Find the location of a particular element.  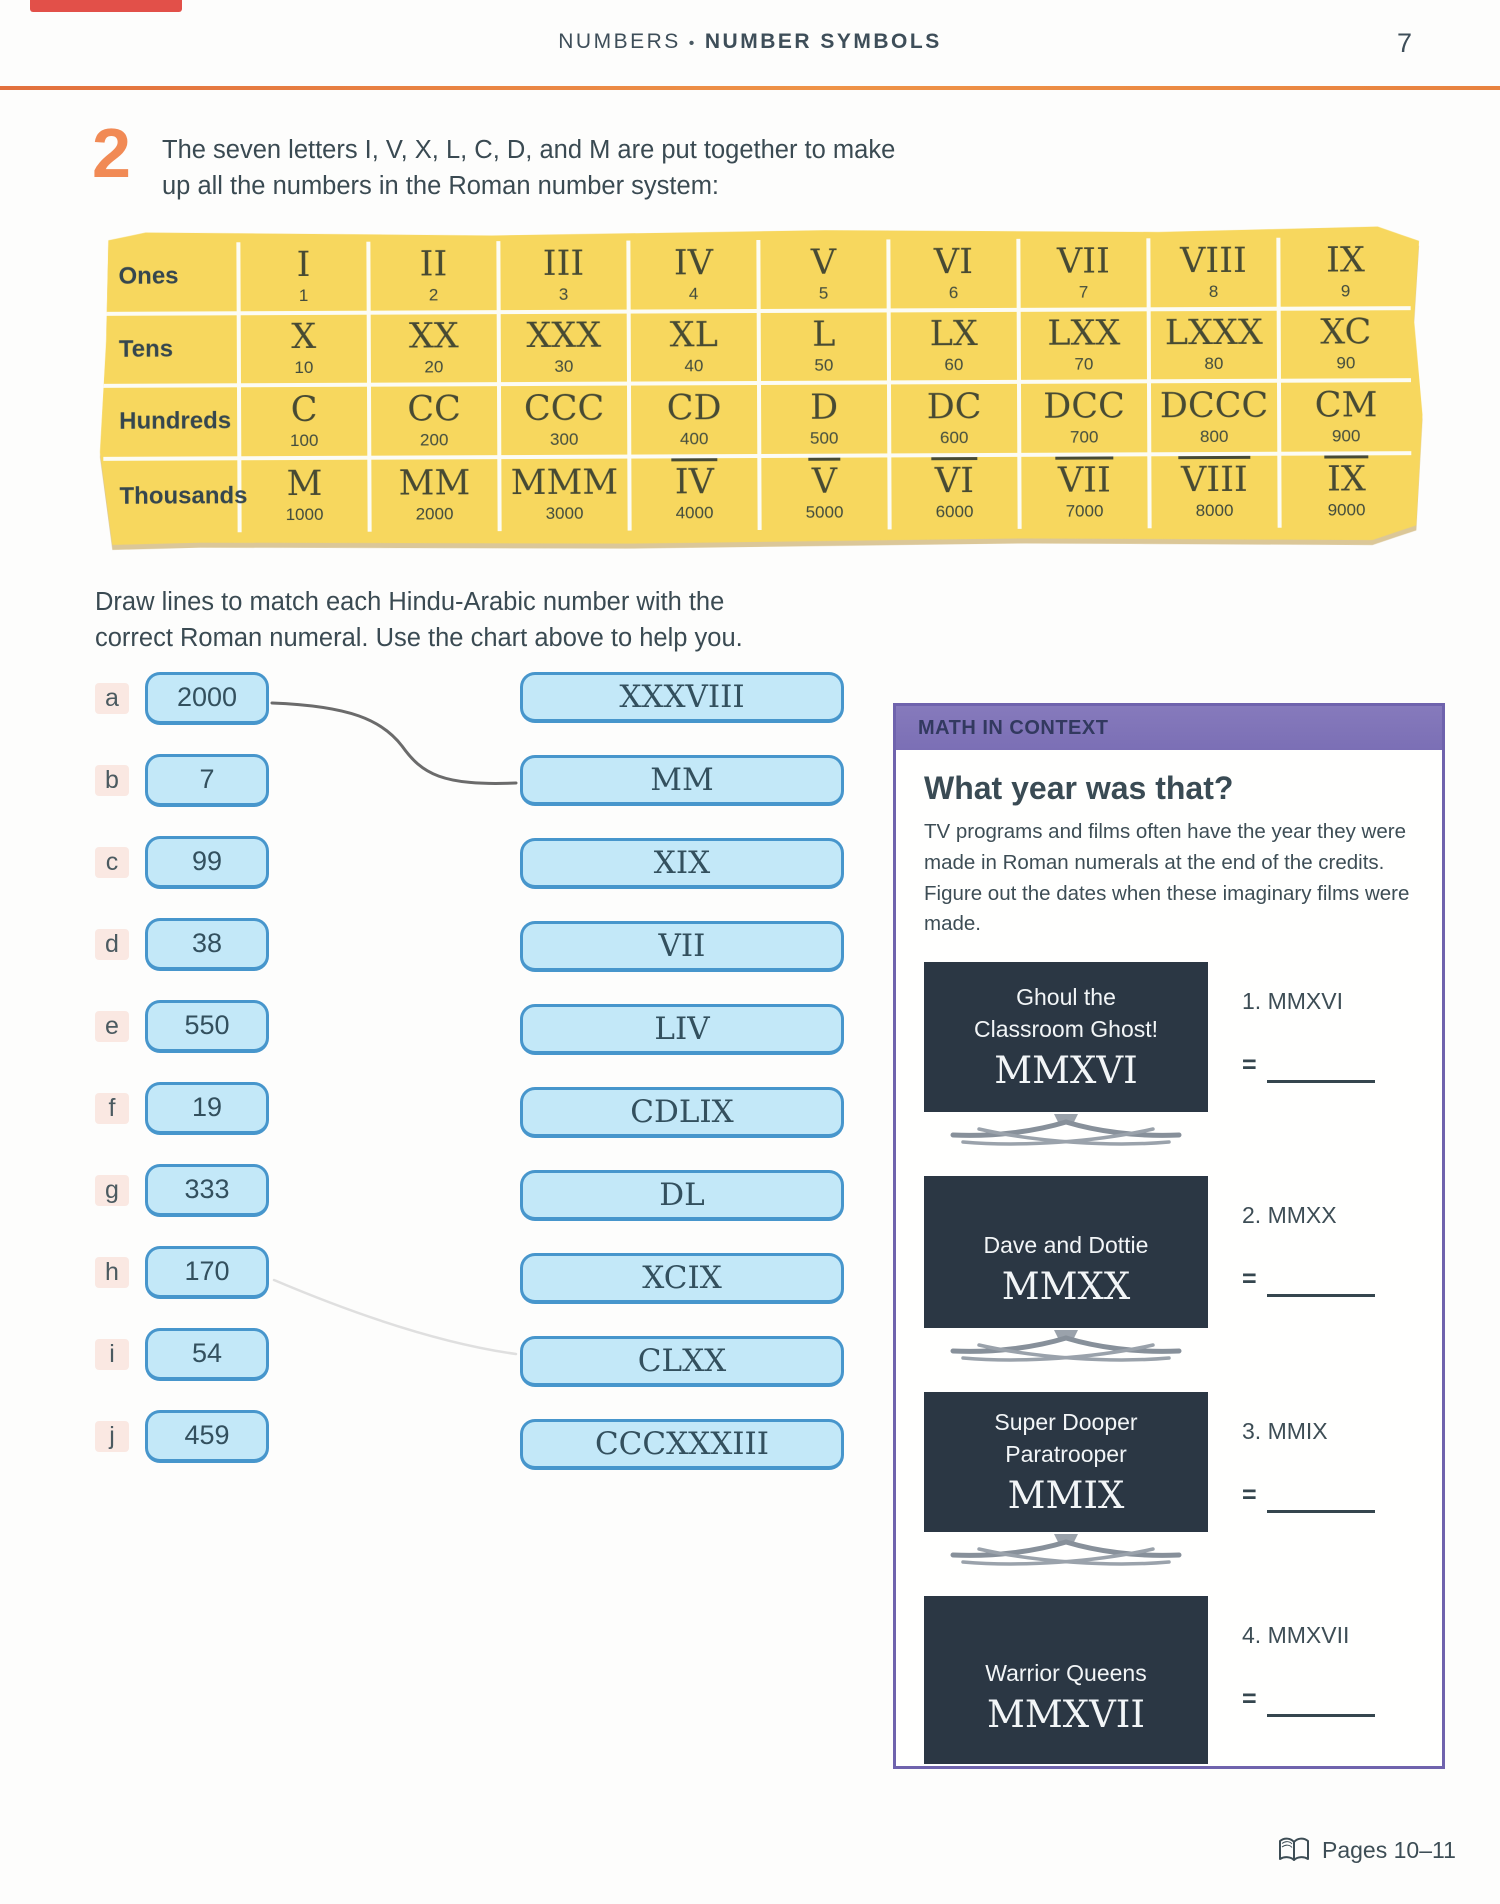

match-row: f 19 is located at coordinates (182, 1108).